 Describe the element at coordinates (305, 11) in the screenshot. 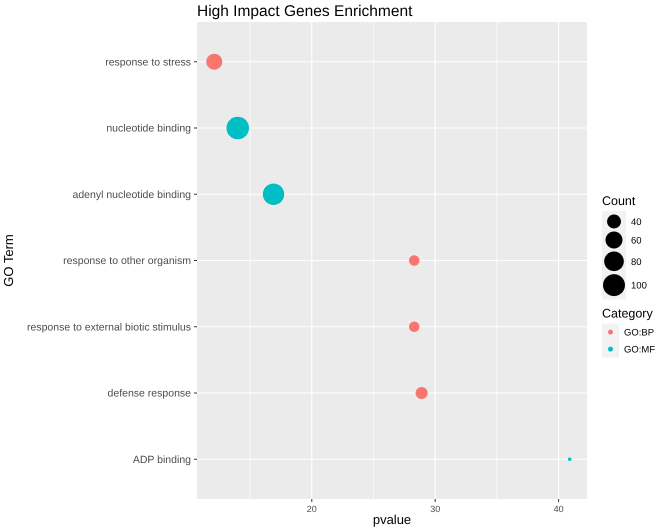

I see `chart-title: High Impact Genes Enrichment` at that location.